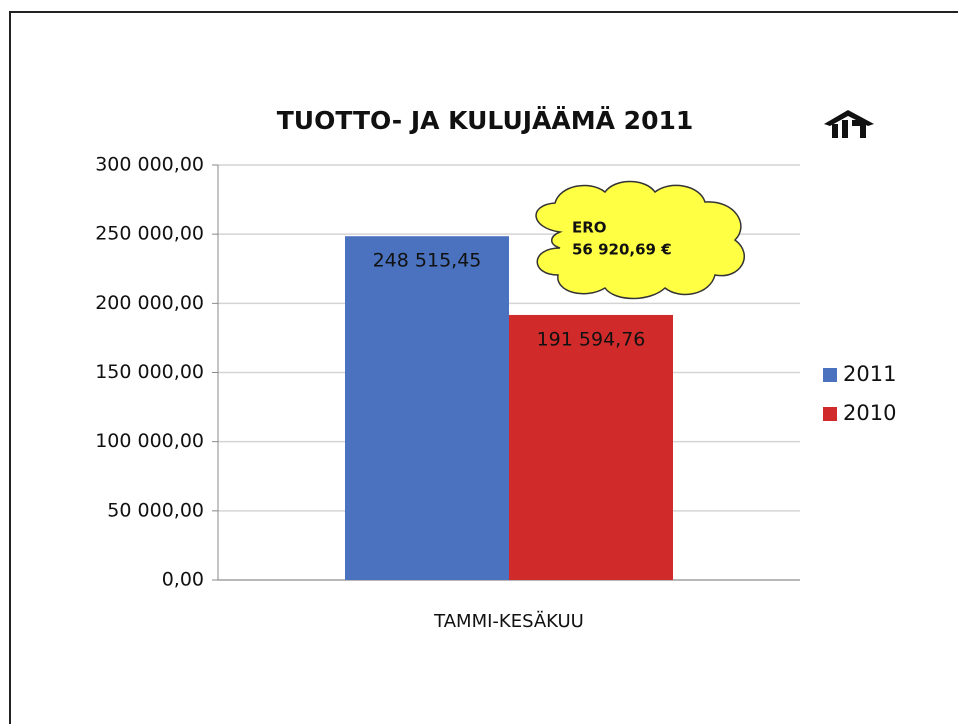  I want to click on y-tick-label: 150 000,00, so click(149, 372).